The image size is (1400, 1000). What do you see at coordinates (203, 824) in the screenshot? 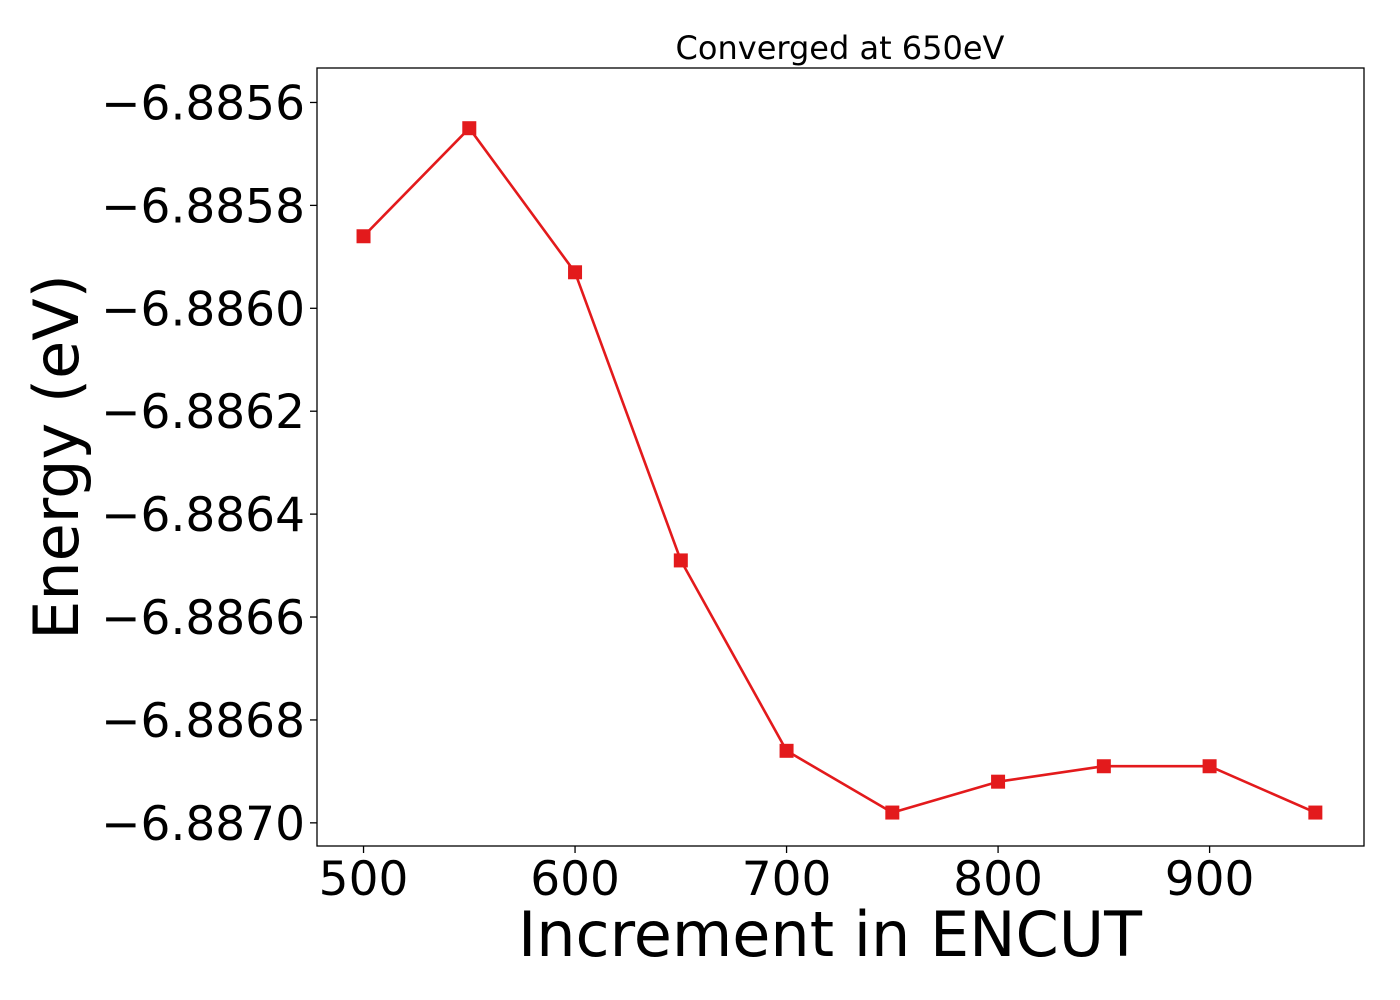
I see `y-tick-label: −6.8870` at bounding box center [203, 824].